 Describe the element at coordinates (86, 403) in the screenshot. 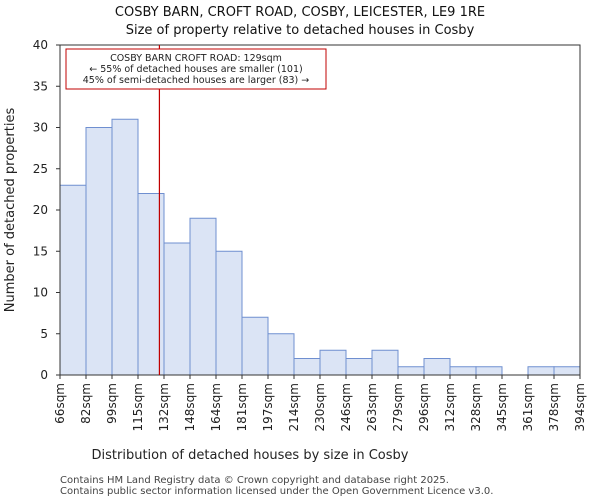

I see `x-tick-label: 82sqm` at that location.